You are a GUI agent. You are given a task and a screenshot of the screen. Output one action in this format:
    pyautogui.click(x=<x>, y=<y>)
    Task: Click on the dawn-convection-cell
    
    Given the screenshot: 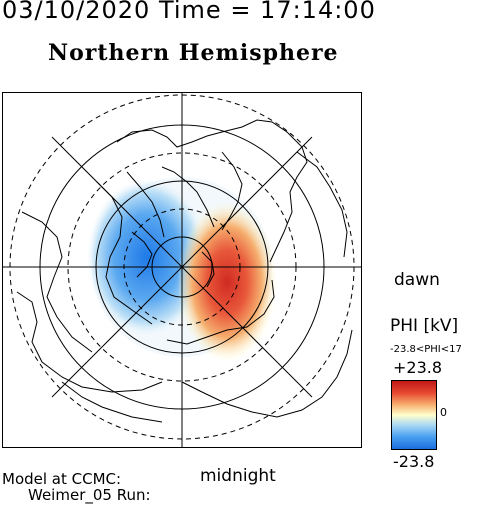 What is the action you would take?
    pyautogui.click(x=227, y=282)
    